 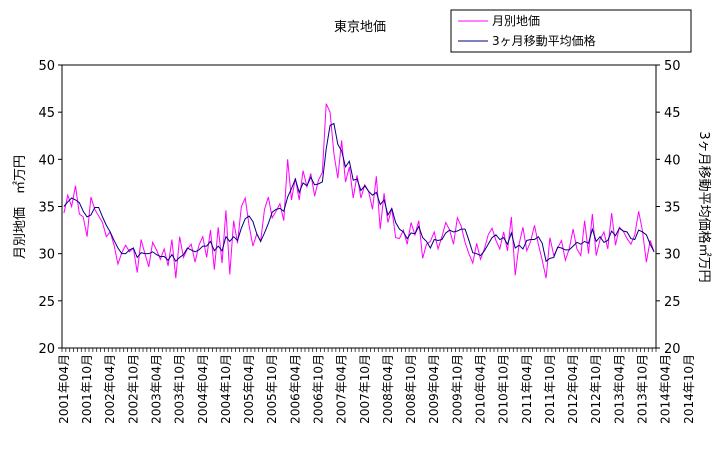 I want to click on legend-label-moving-average: 3ヶ月移動平均価格, so click(x=544, y=40).